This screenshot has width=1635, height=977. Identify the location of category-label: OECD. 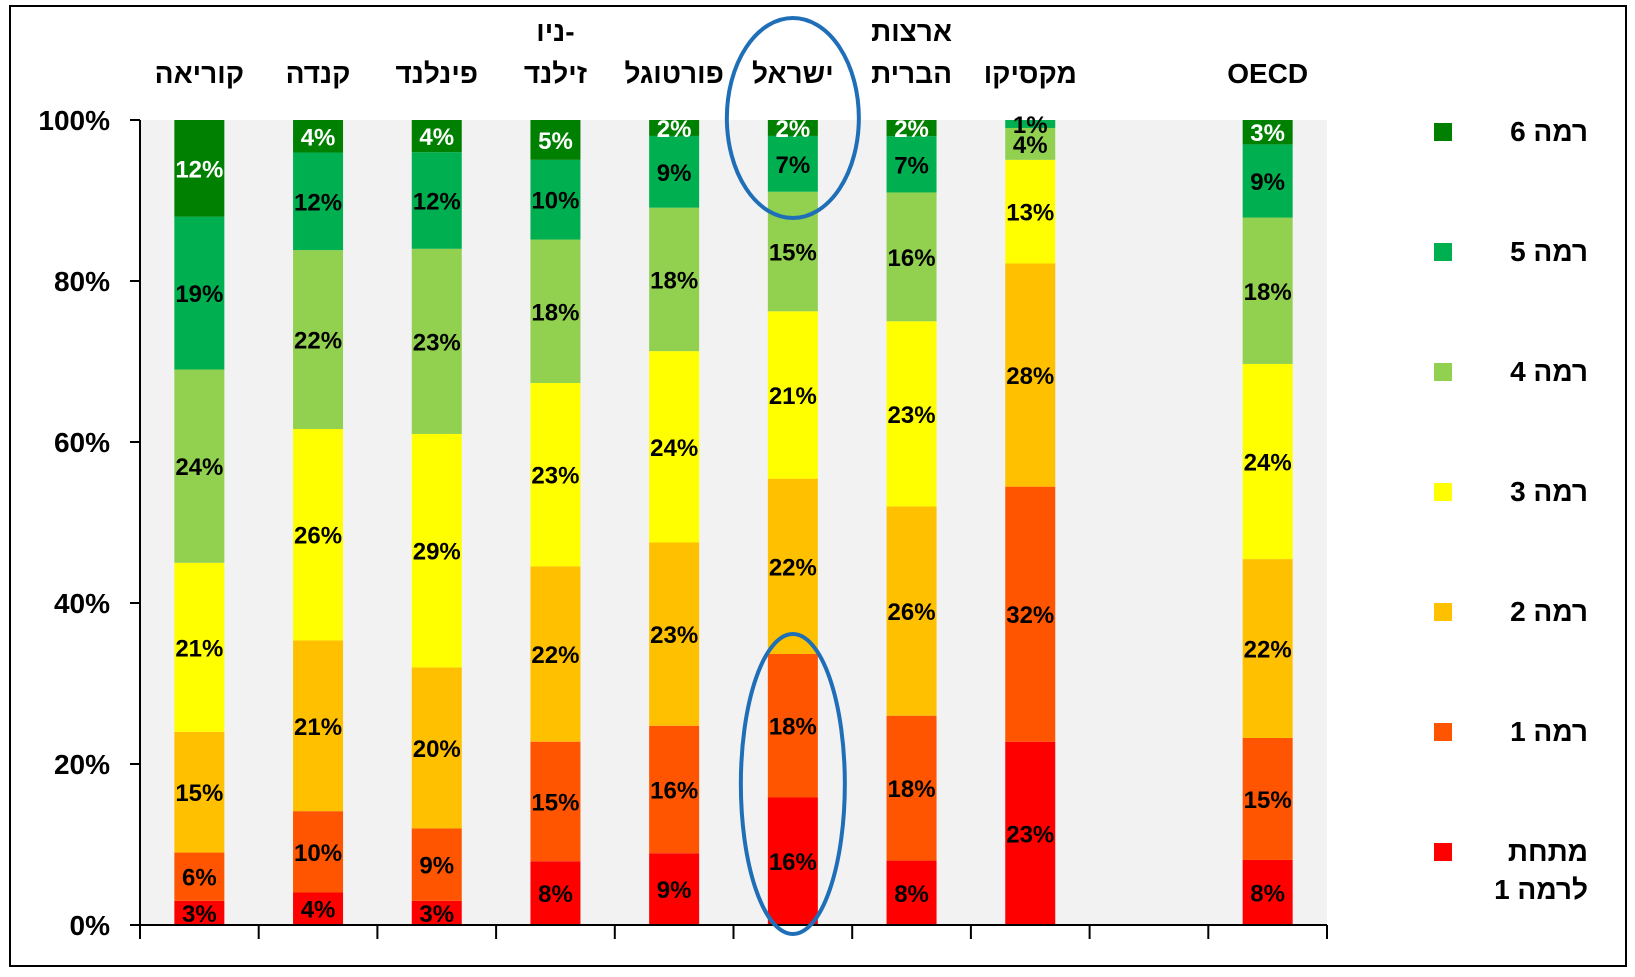
(1267, 73).